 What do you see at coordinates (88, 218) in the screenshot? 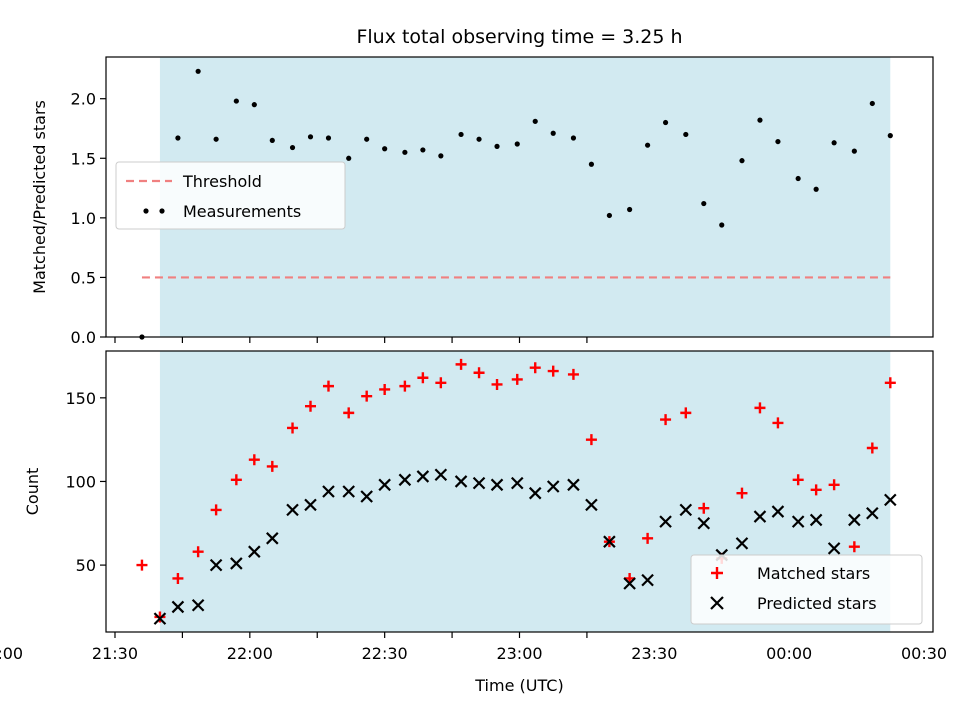
I see `ratio-y-ticks: 0.0 0.5 1.0 1.5 2.0` at bounding box center [88, 218].